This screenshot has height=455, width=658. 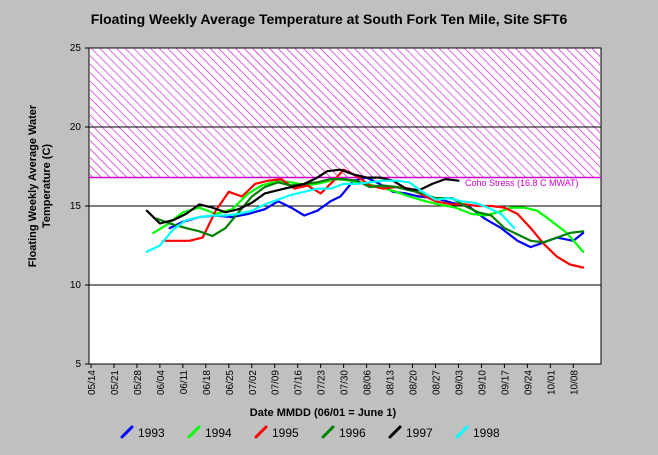 I want to click on legend: 1993 1994 1995 1996 1997 1998, so click(x=310, y=432).